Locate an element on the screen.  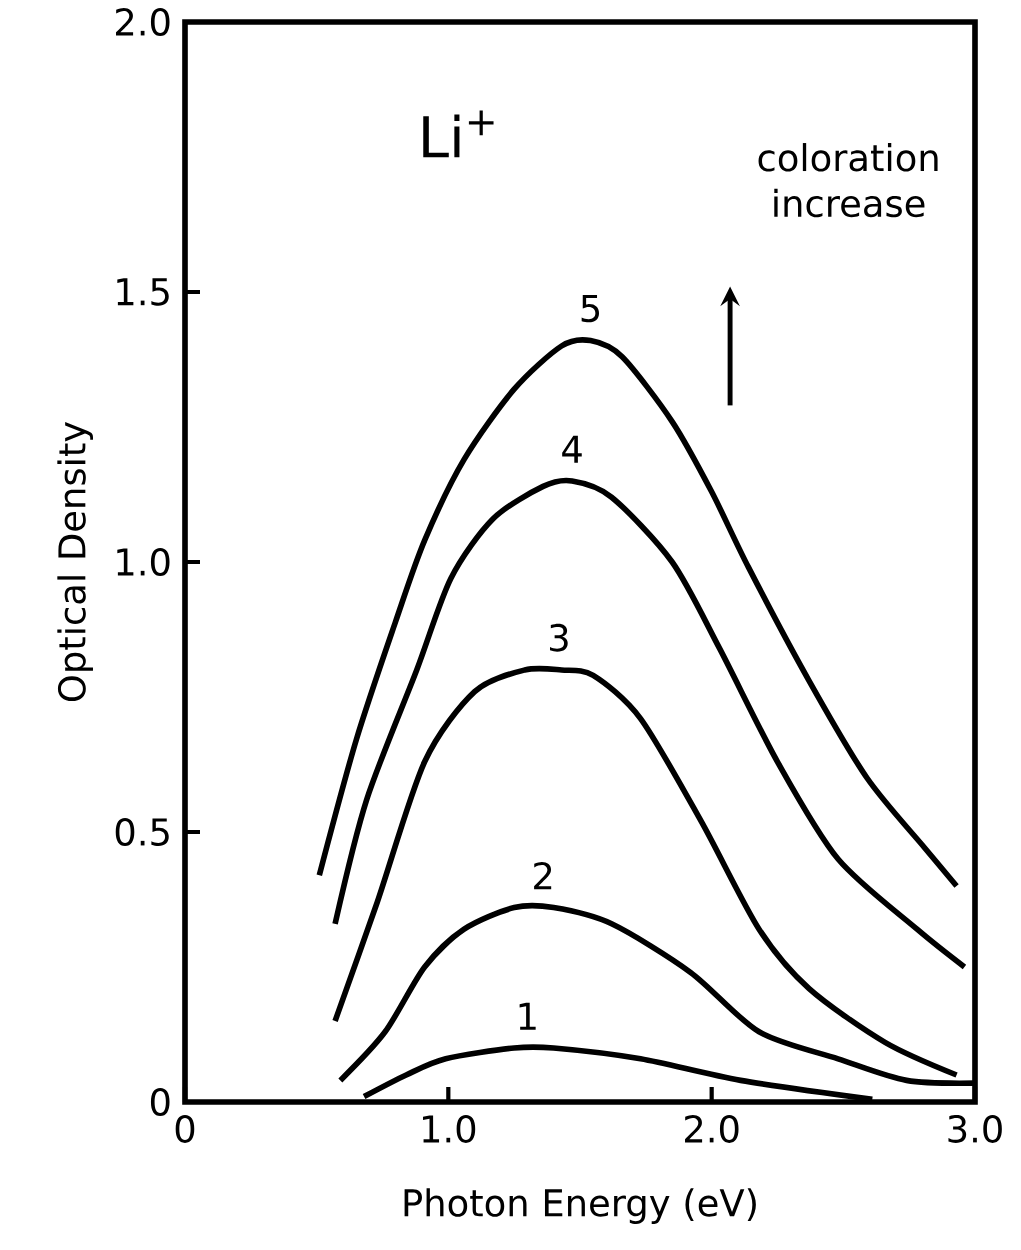
annotation: 5 is located at coordinates (590, 308).